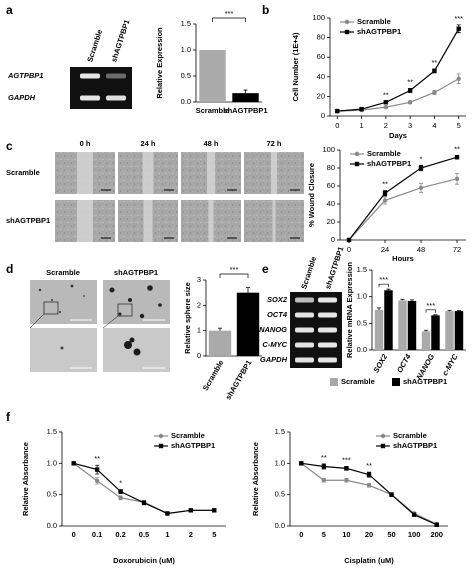 This screenshot has height=576, width=474. What do you see at coordinates (199, 304) in the screenshot?
I see `y-tick-label: 2` at bounding box center [199, 304].